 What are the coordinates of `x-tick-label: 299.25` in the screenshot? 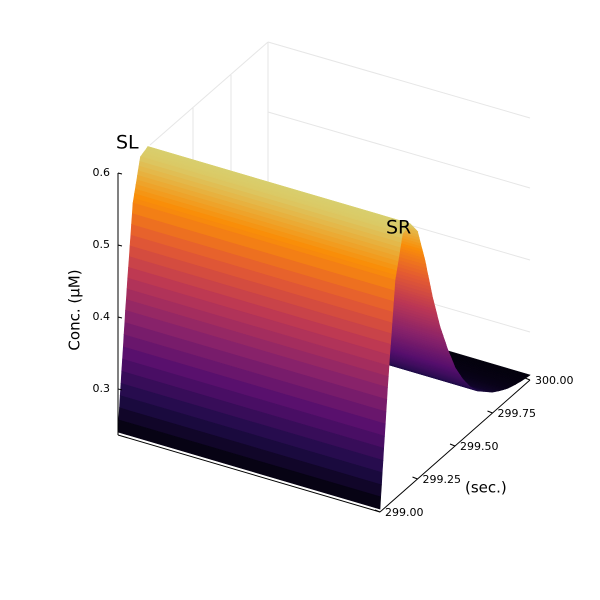 It's located at (442, 479).